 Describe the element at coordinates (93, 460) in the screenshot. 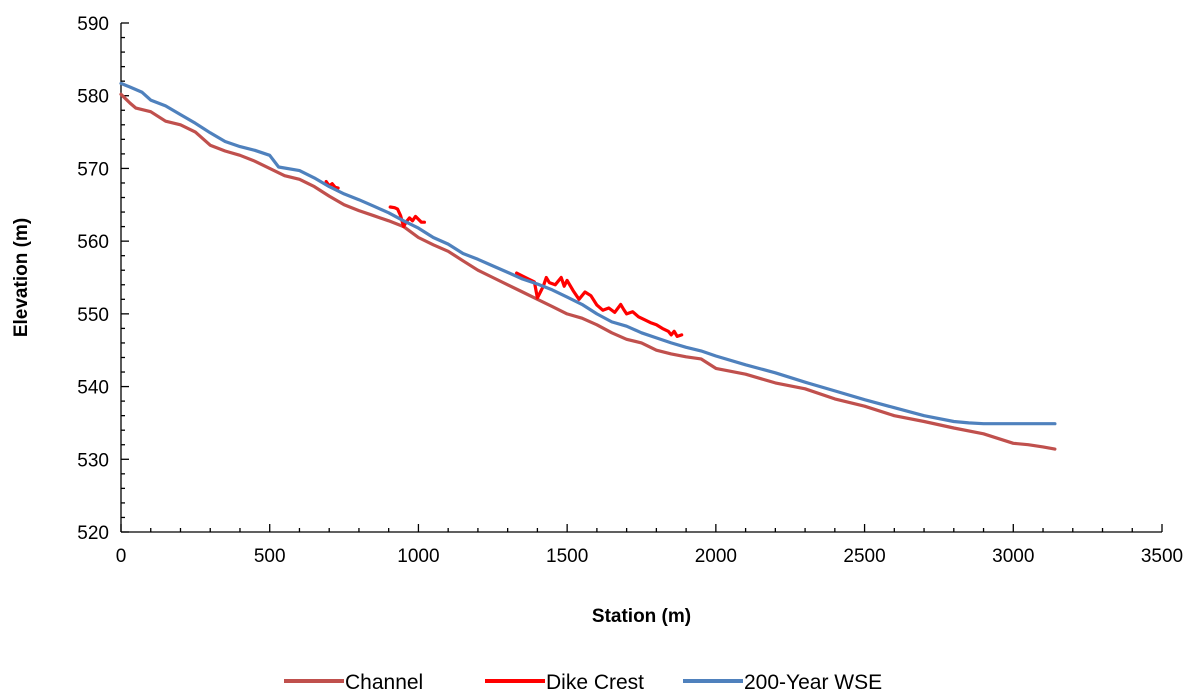

I see `y-tick-label: 530` at that location.